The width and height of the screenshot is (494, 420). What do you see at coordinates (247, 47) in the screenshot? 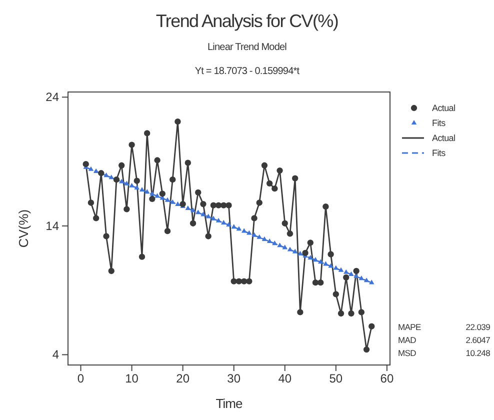
I see `chart-subtitle: Linear Trend Model` at bounding box center [247, 47].